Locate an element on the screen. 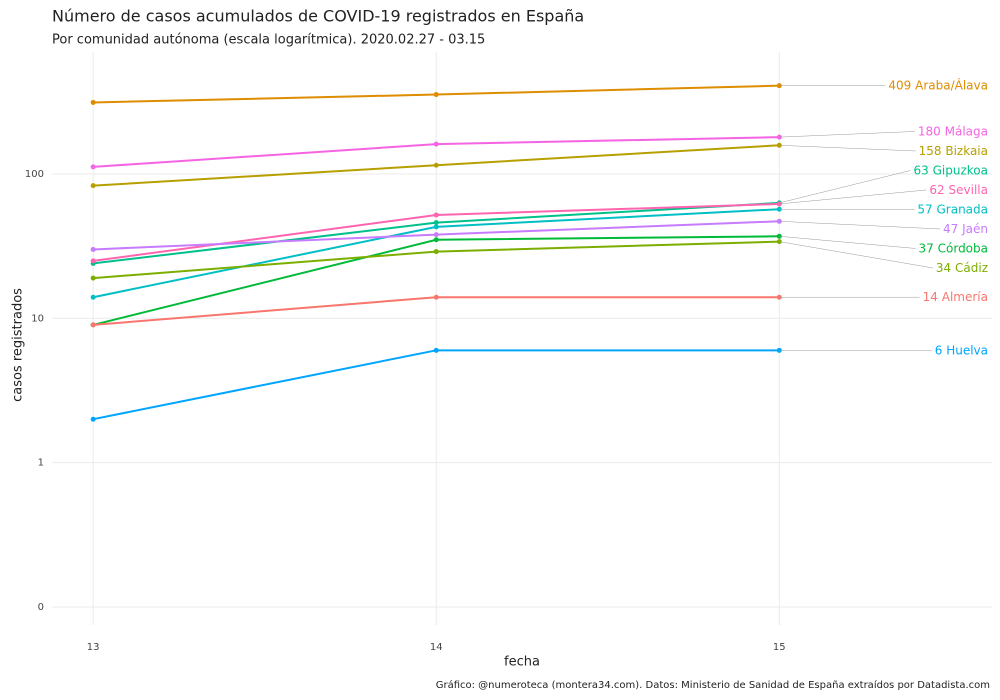 The height and width of the screenshot is (700, 1000). end-label-name: Almería is located at coordinates (965, 297).